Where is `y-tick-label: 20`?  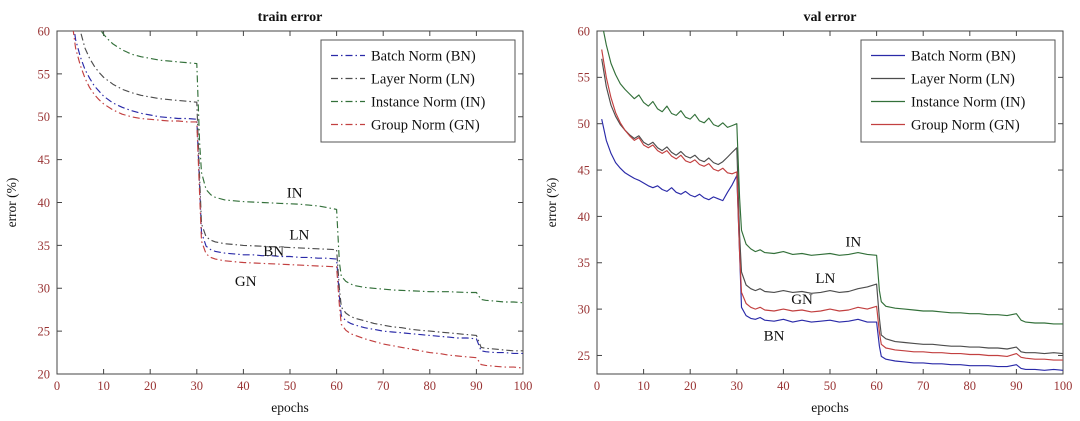 y-tick-label: 20 is located at coordinates (44, 374).